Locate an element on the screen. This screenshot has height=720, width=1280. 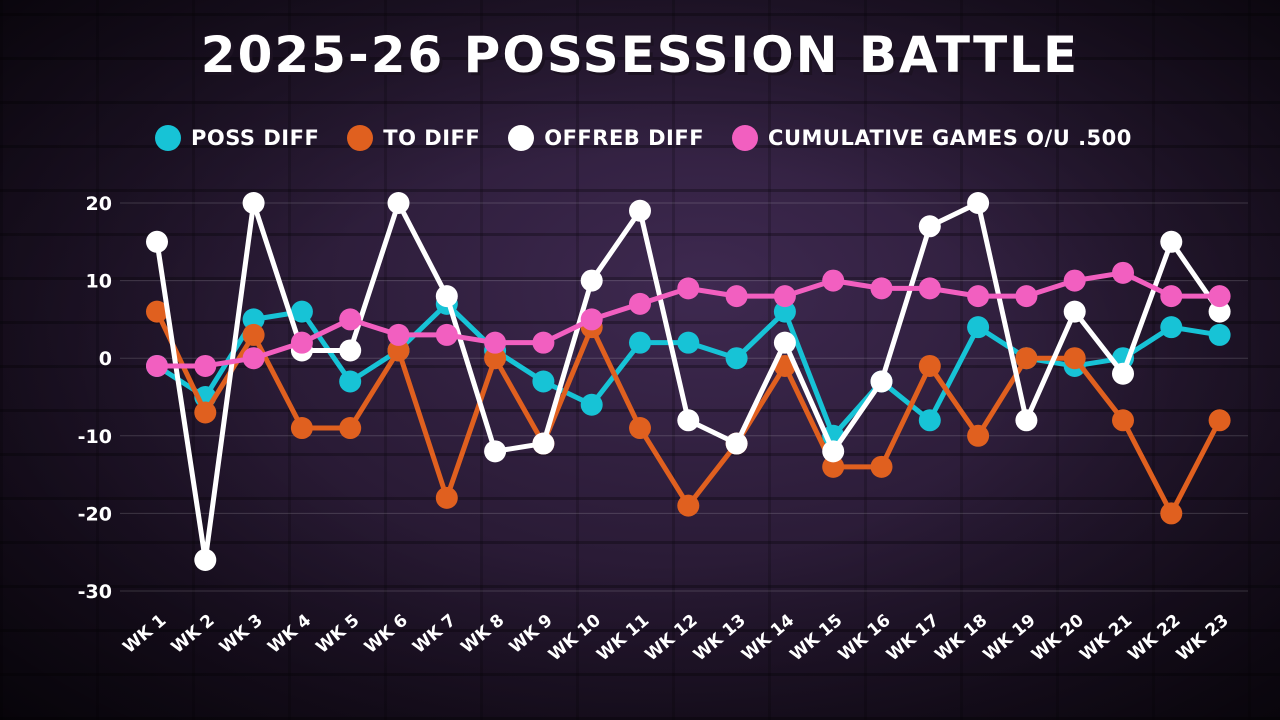
y-tick-label: -10 is located at coordinates (95, 437).